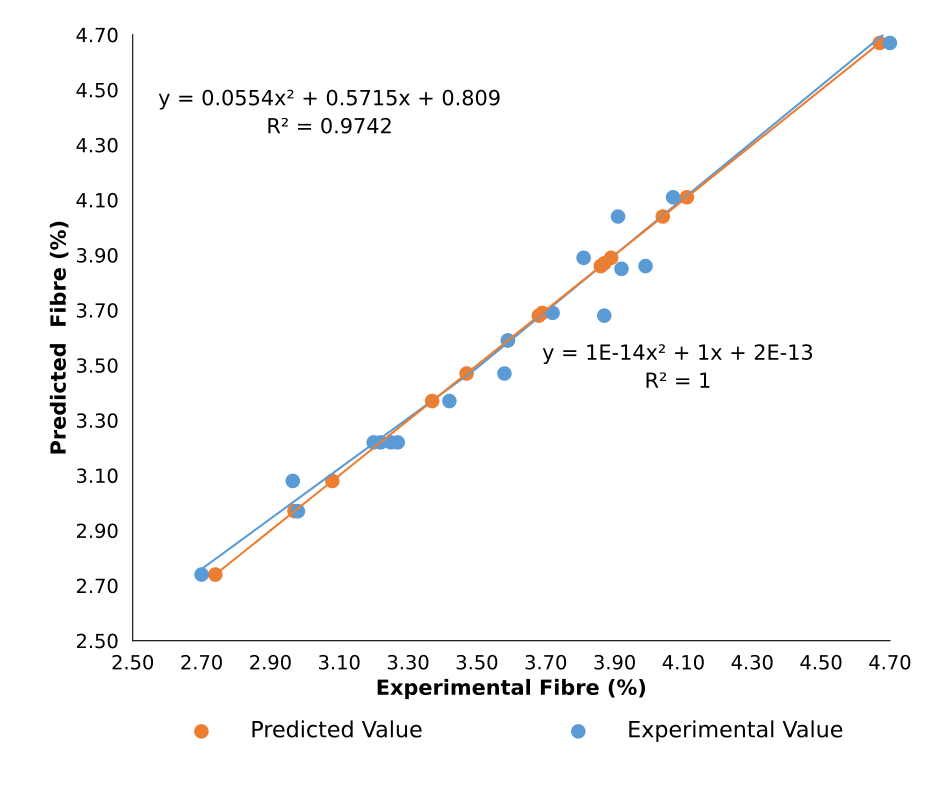 The height and width of the screenshot is (789, 928). What do you see at coordinates (477, 662) in the screenshot?
I see `x-tick-label: 3.50` at bounding box center [477, 662].